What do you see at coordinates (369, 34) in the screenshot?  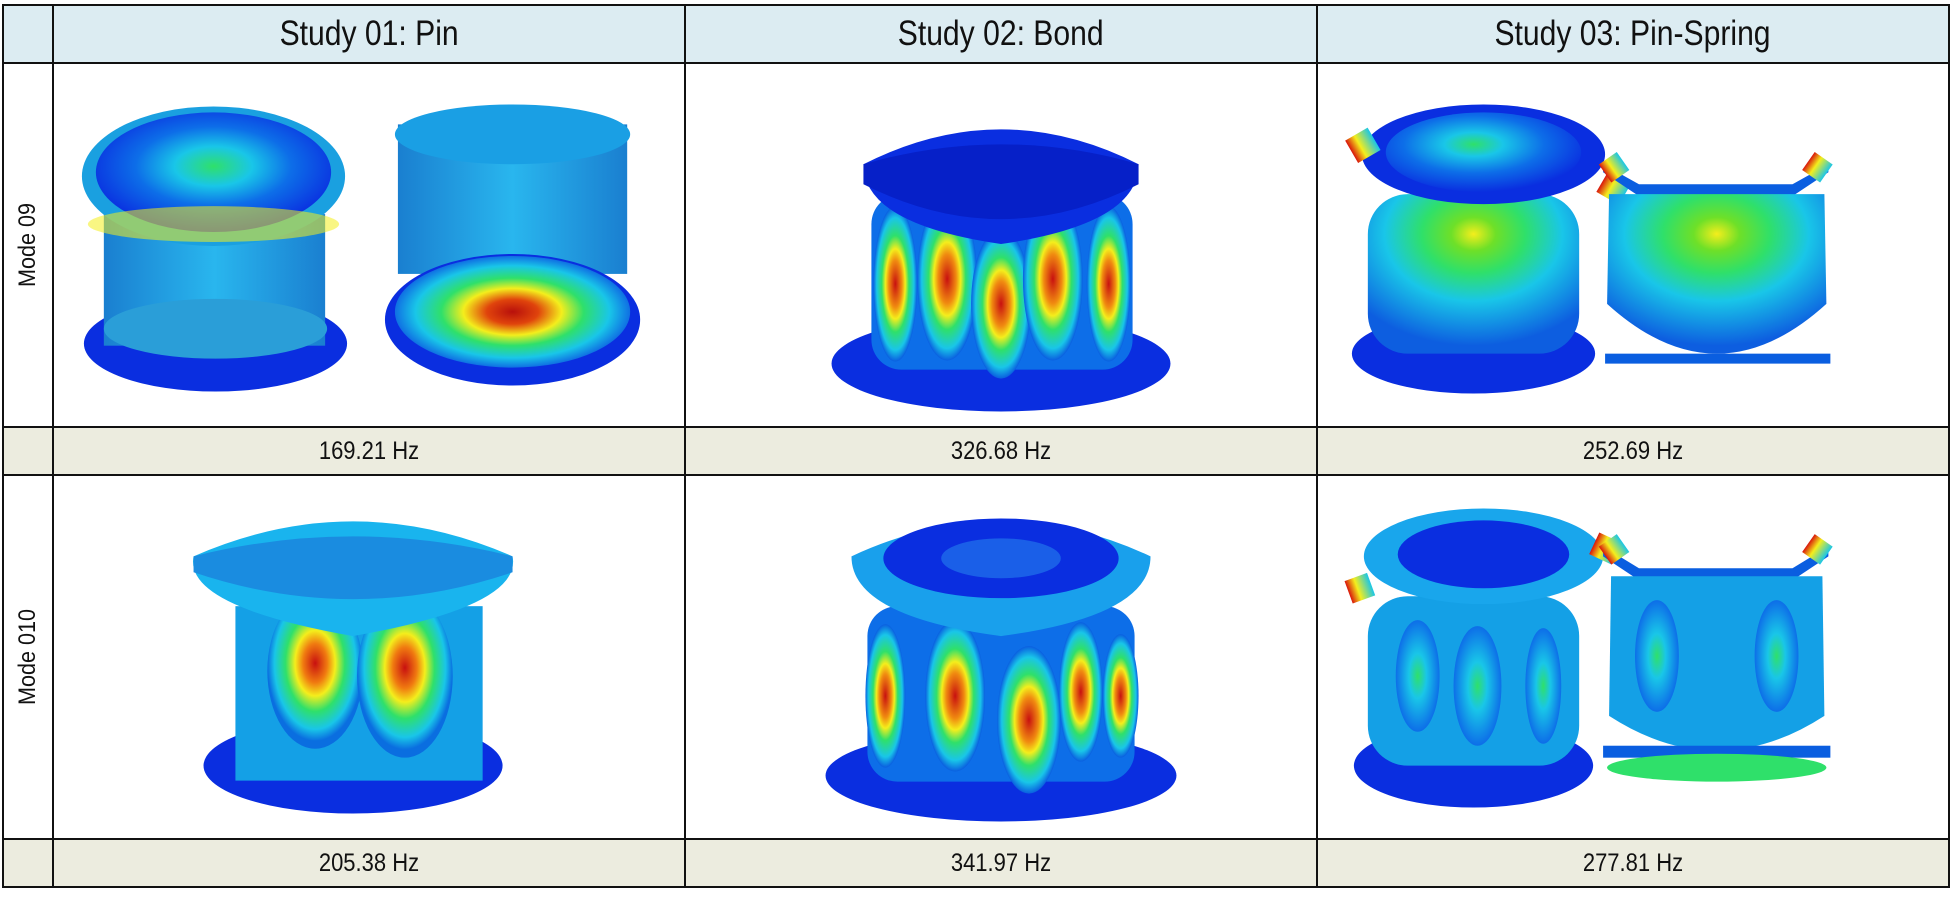 I see `column-header-study-01: Study 01: Pin` at bounding box center [369, 34].